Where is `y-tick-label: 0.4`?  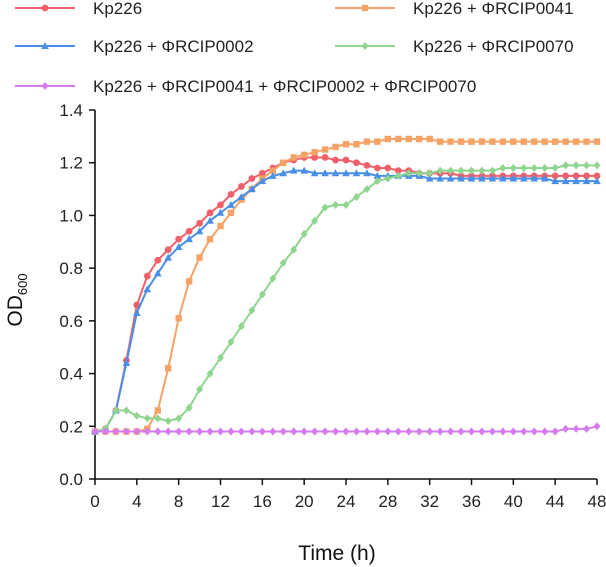 y-tick-label: 0.4 is located at coordinates (71, 374).